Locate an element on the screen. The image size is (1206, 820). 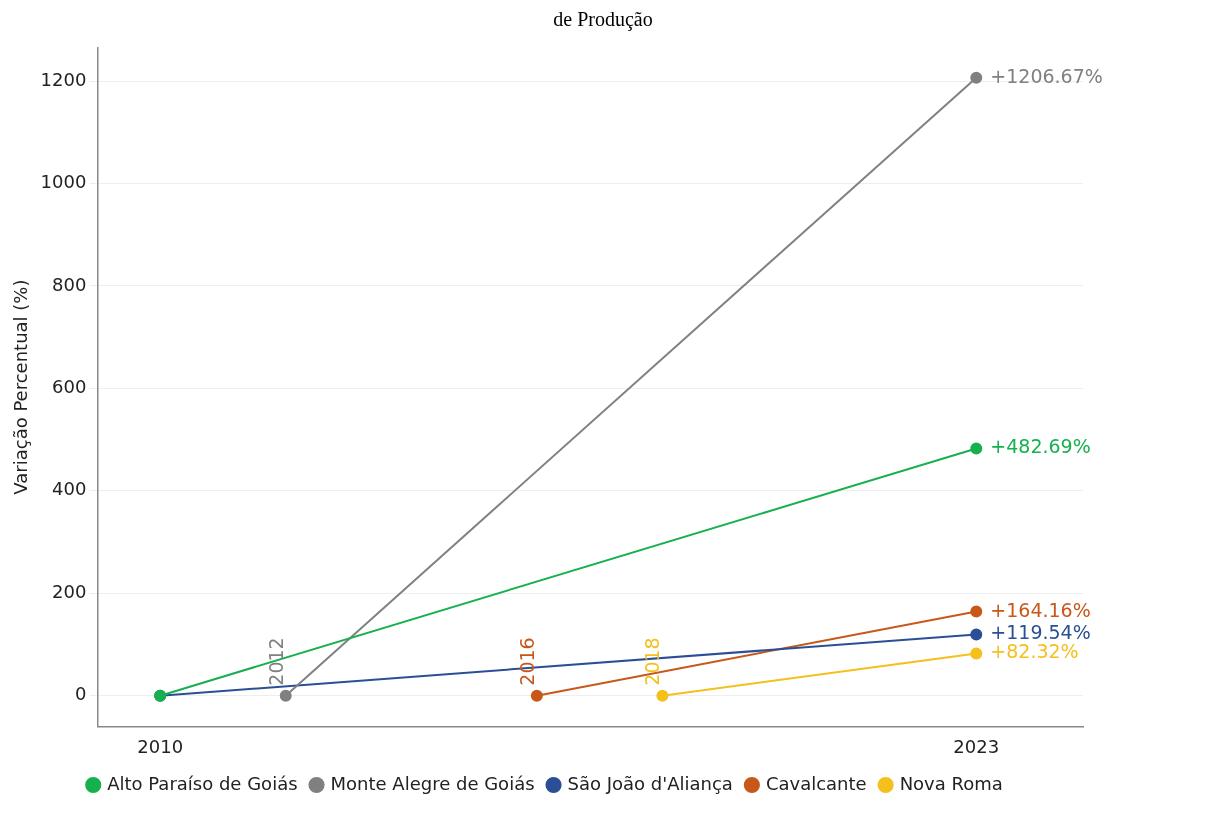
x-tick-label: 2023 is located at coordinates (976, 746).